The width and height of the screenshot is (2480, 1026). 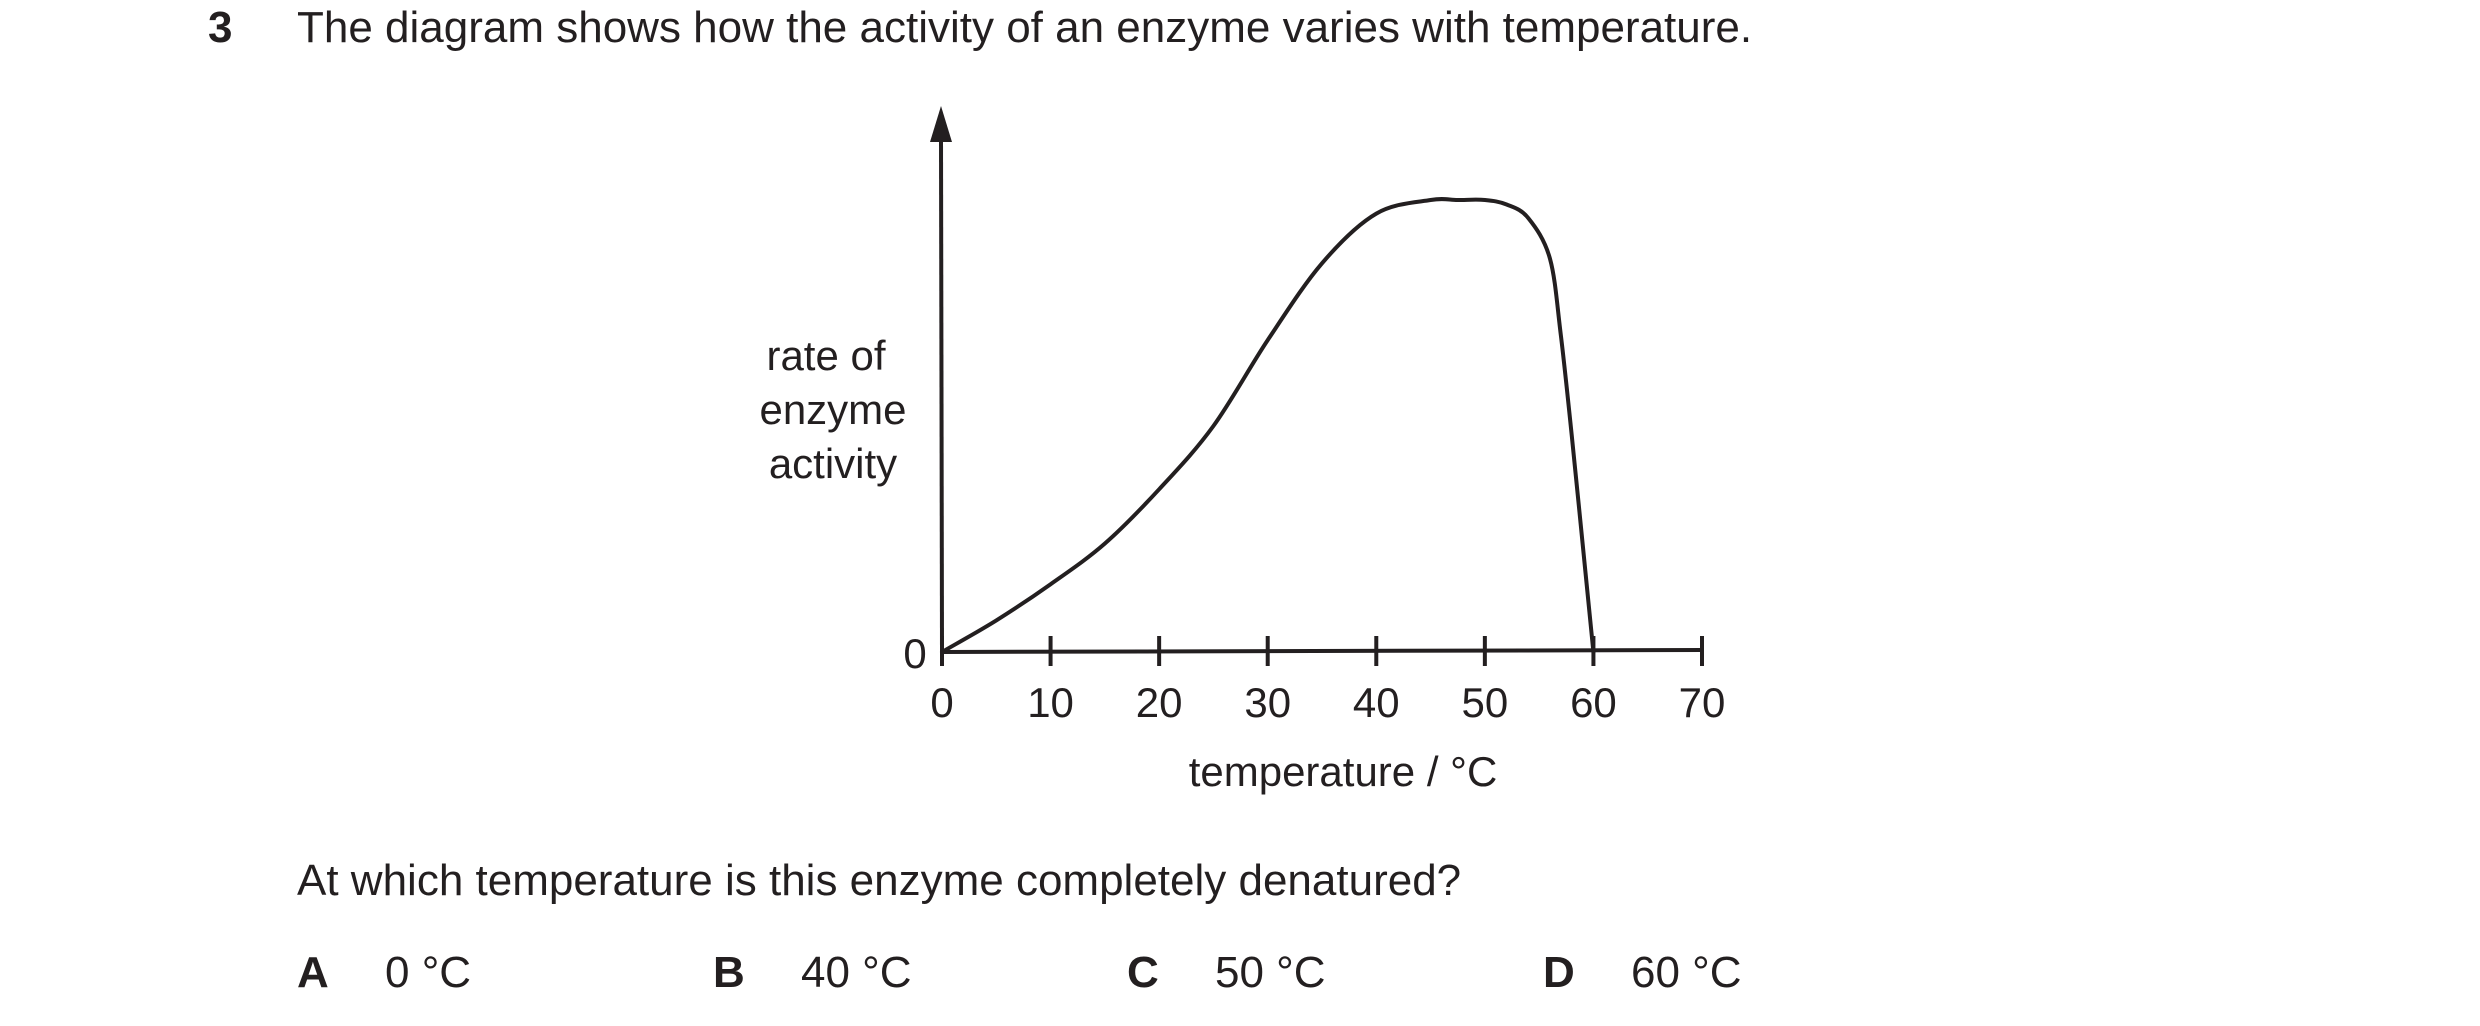 I want to click on x-tick-label-30: 30, so click(x=1267, y=702).